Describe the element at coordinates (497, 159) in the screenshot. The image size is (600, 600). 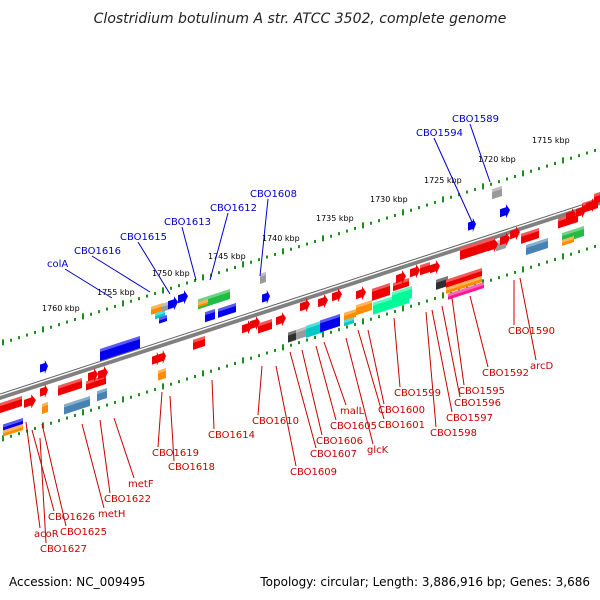
I see `kbp-label: 1720 kbp` at that location.